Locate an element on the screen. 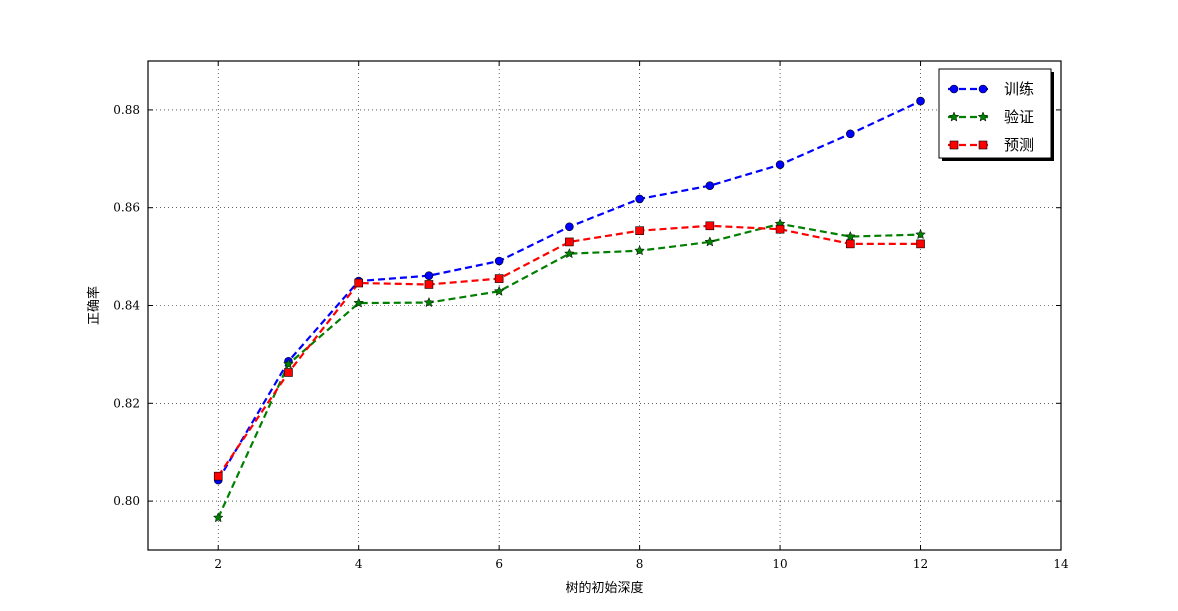 The width and height of the screenshot is (1178, 611). legend-item: 验证 is located at coordinates (991, 117).